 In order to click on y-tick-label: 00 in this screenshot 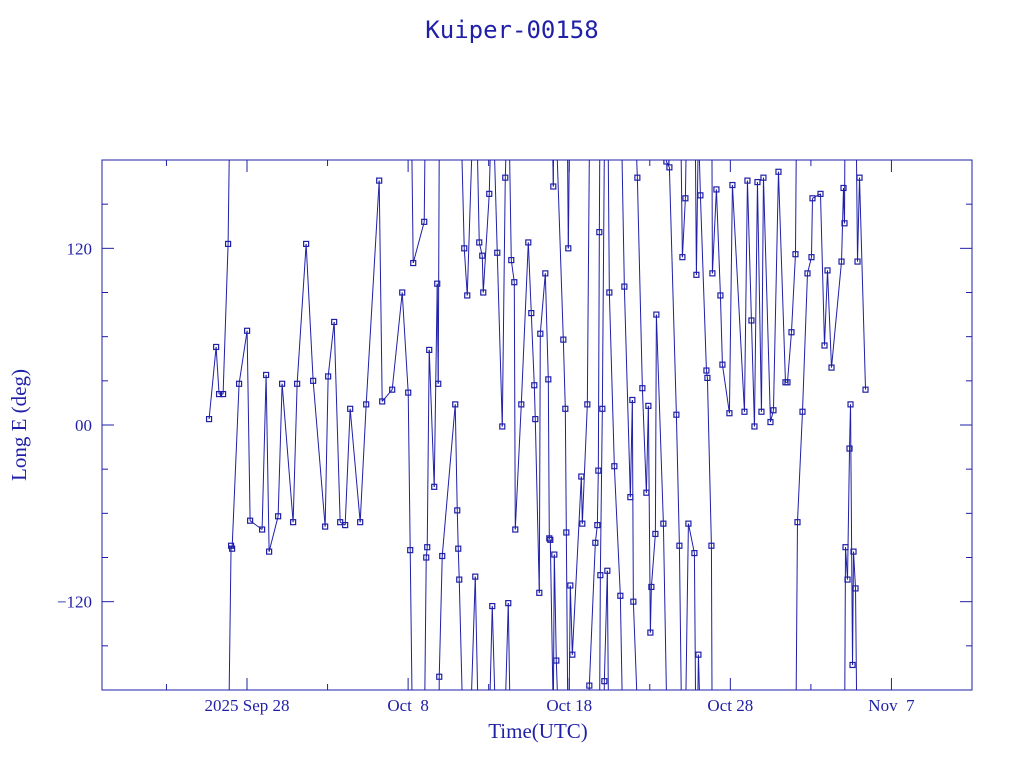, I will do `click(83, 425)`.